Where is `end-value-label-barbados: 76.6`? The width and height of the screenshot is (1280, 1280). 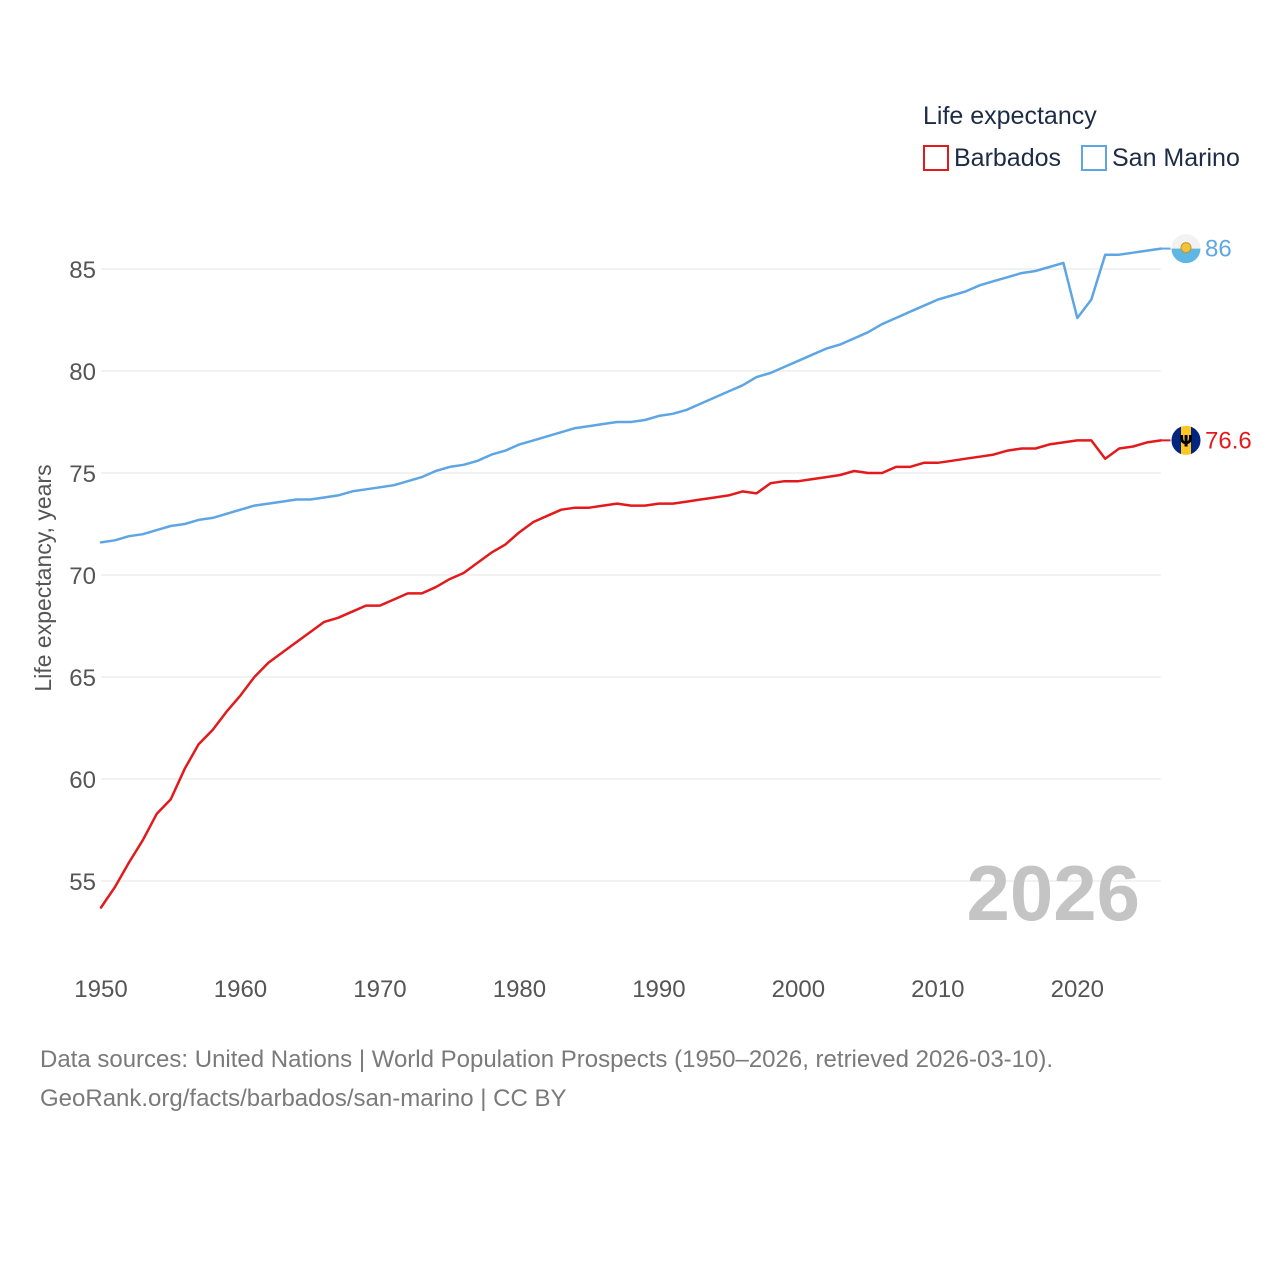 end-value-label-barbados: 76.6 is located at coordinates (1228, 440).